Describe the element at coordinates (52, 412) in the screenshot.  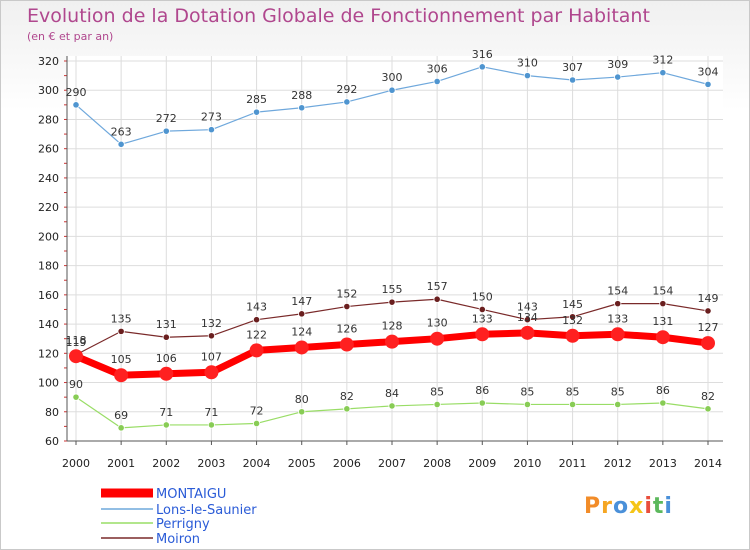
I see `y-tick-label: 80` at that location.